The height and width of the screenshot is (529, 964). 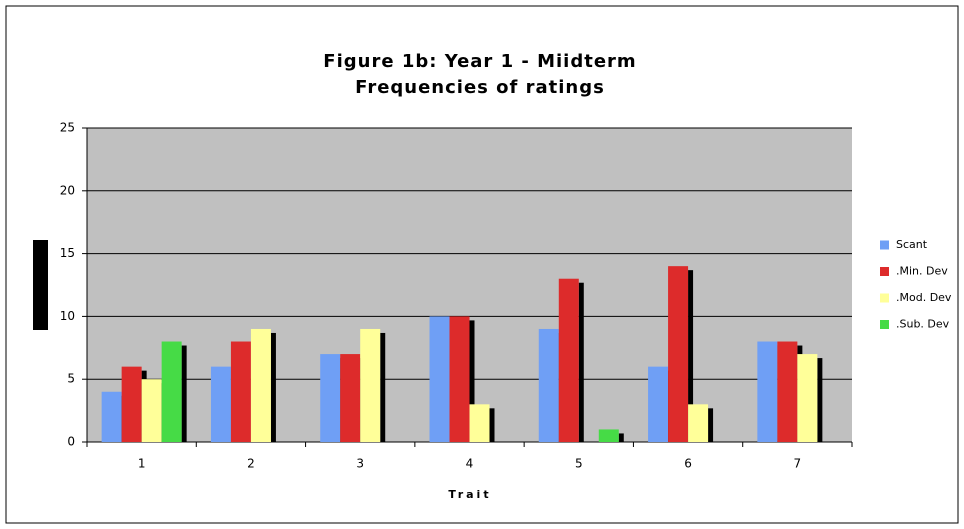 I want to click on x-tick-label: 4, so click(x=470, y=464).